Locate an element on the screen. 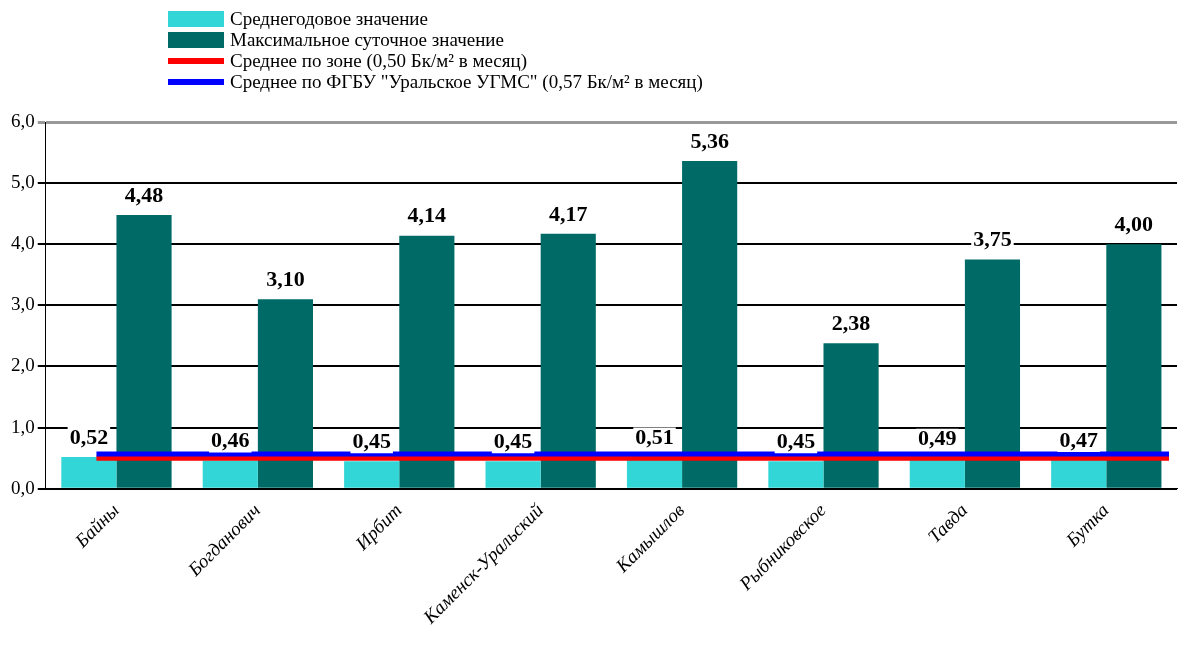 The width and height of the screenshot is (1195, 650). data-label: 2,38 is located at coordinates (851, 322).